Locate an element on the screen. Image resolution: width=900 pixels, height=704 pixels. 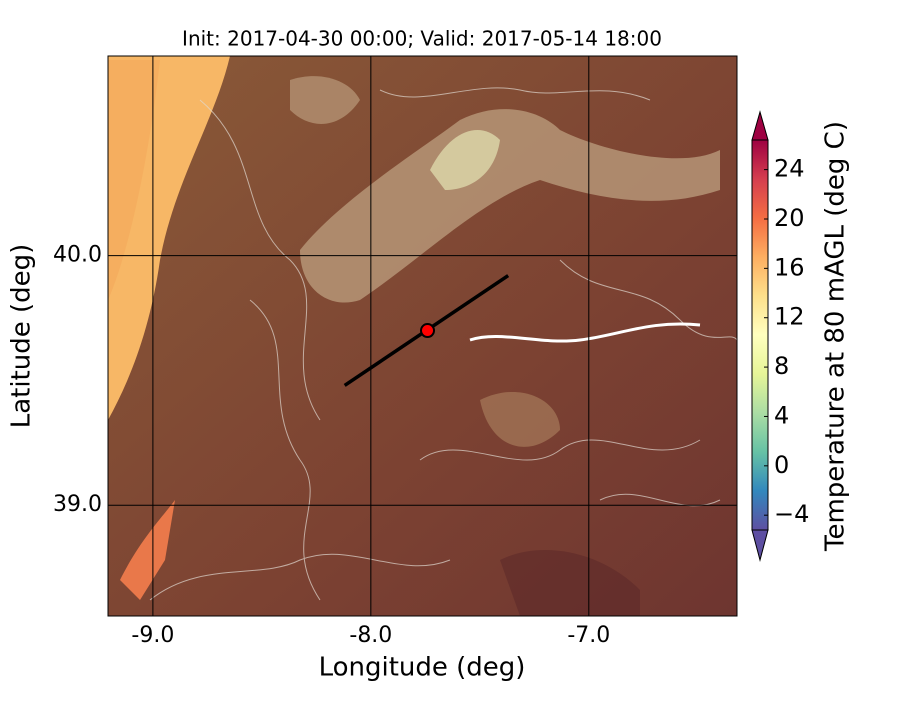
colorbar-tick-label: 0 is located at coordinates (781, 465).